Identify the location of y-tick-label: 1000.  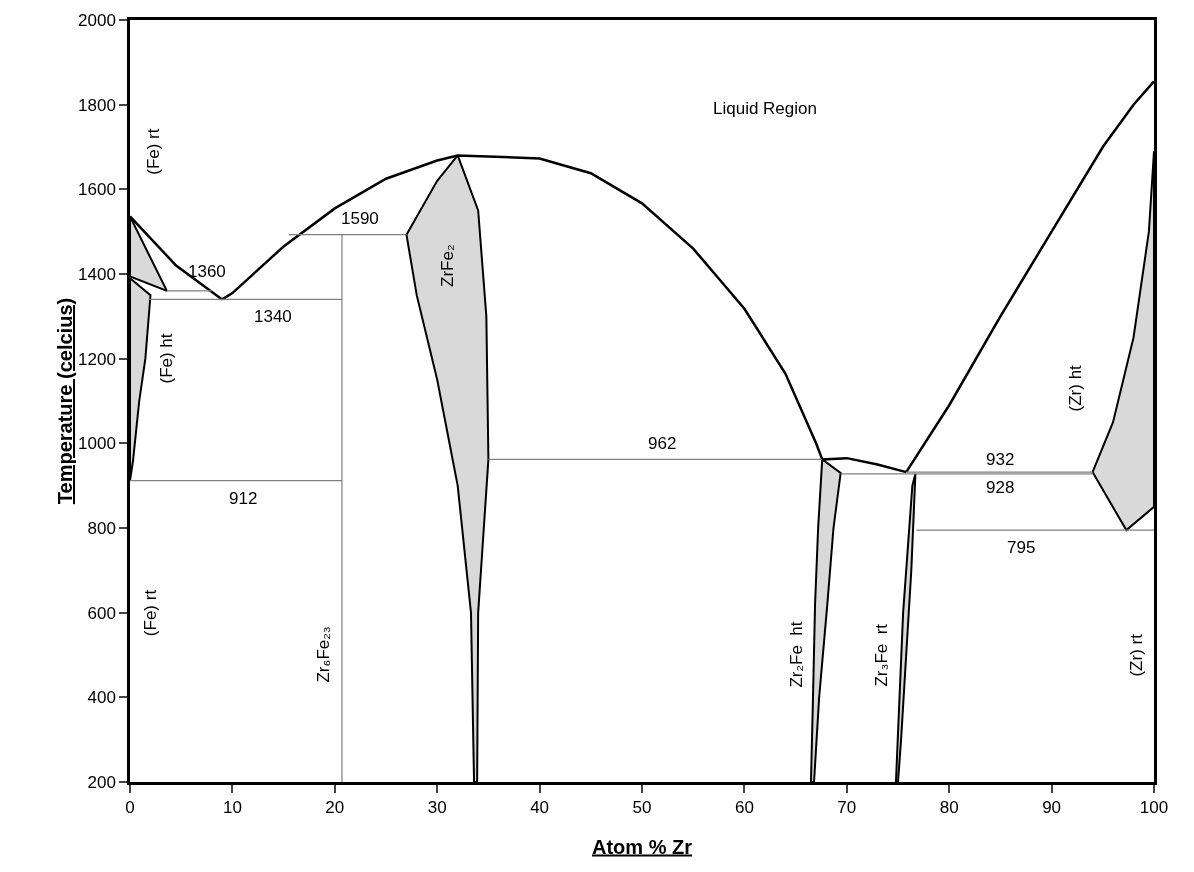
(97, 444).